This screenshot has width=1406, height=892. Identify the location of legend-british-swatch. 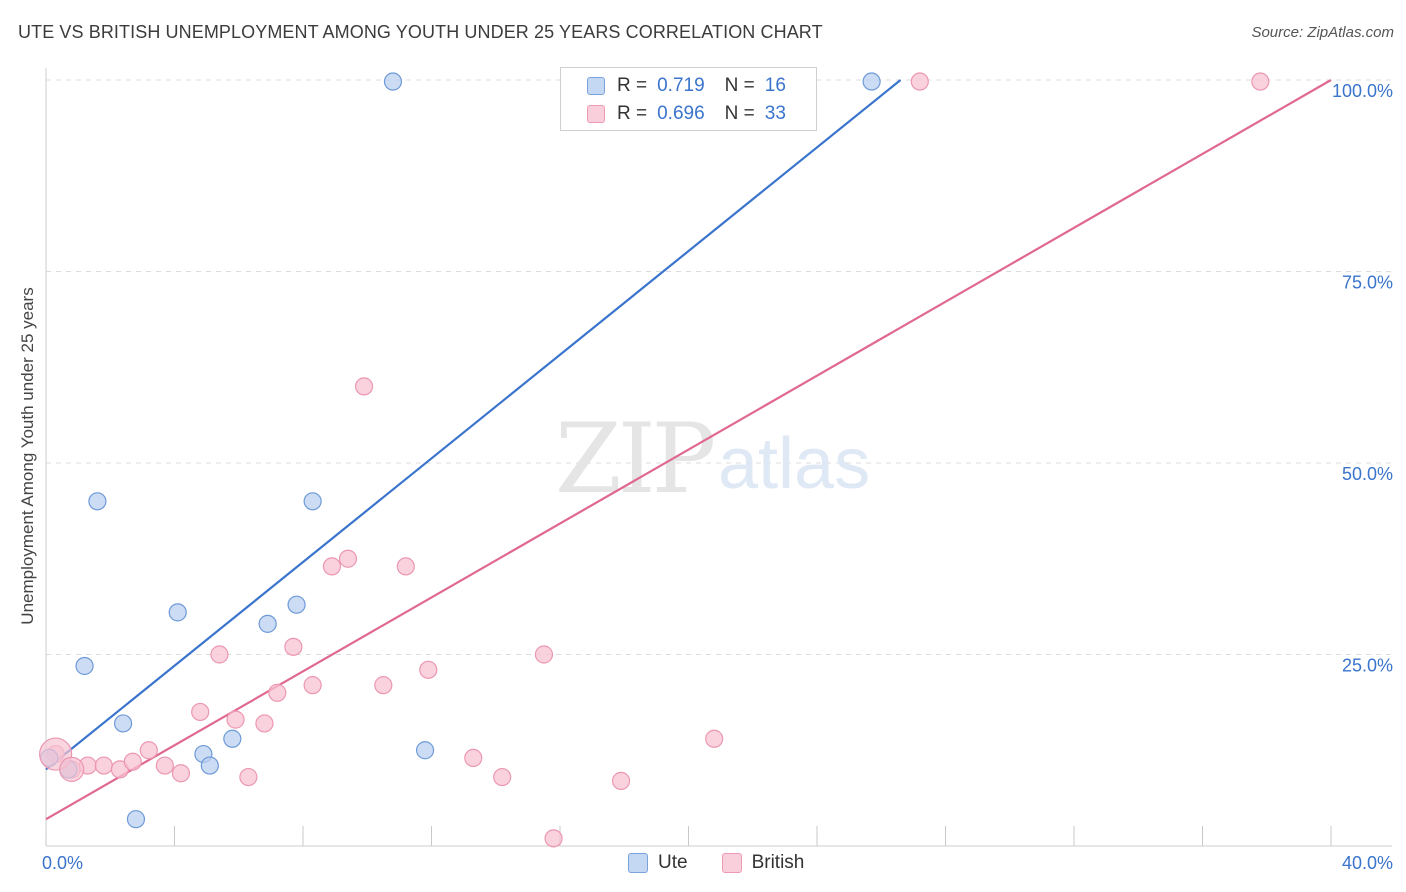
(731, 863).